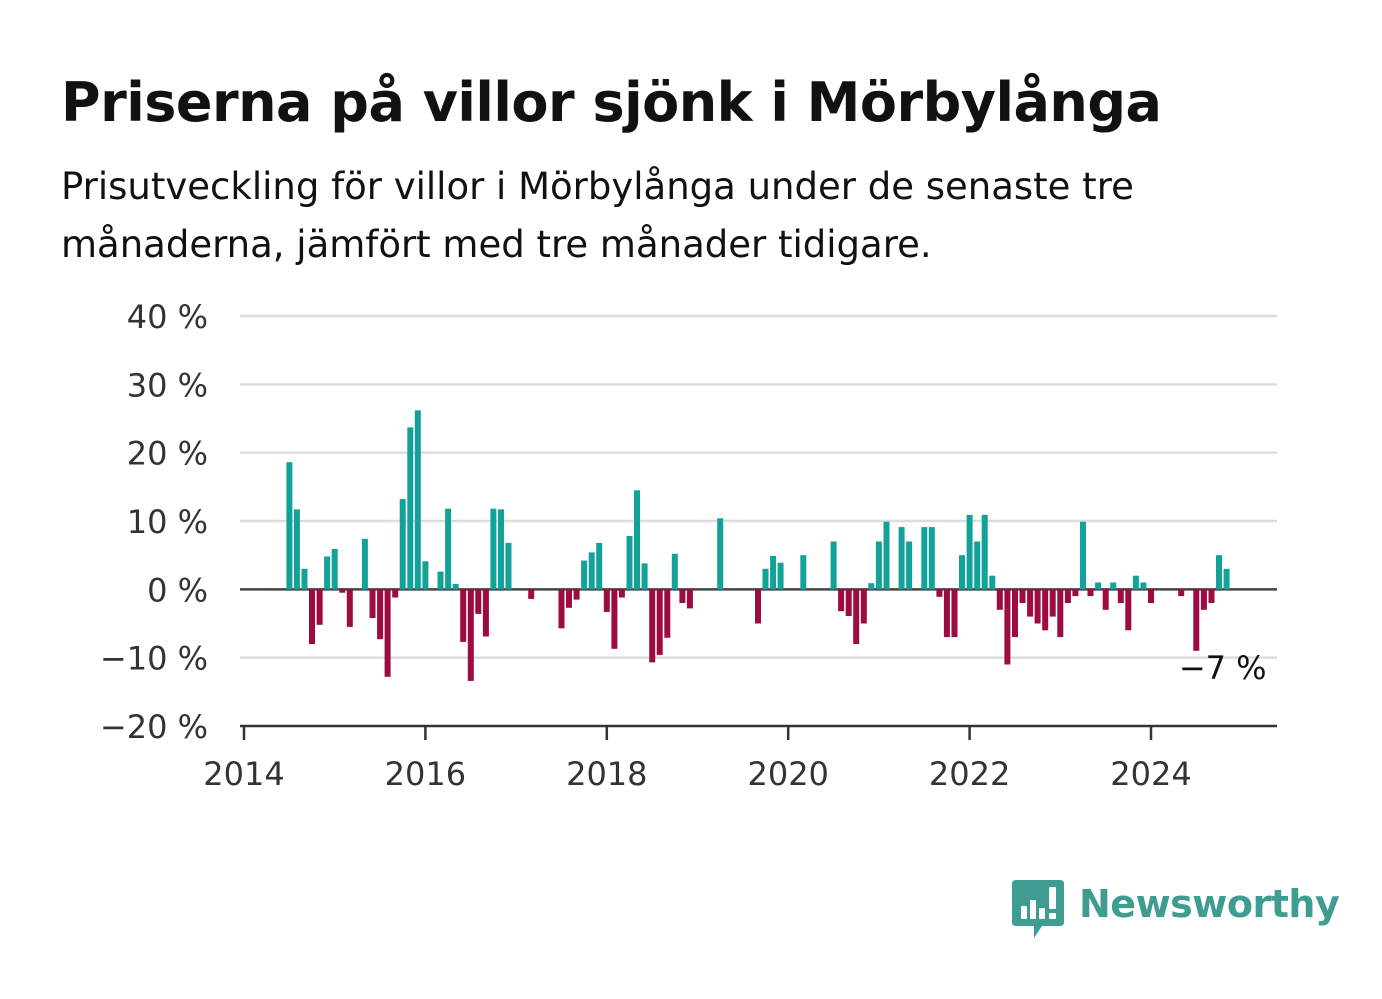 The image size is (1382, 999). What do you see at coordinates (154, 727) in the screenshot?
I see `y-tick-label: −20 %` at bounding box center [154, 727].